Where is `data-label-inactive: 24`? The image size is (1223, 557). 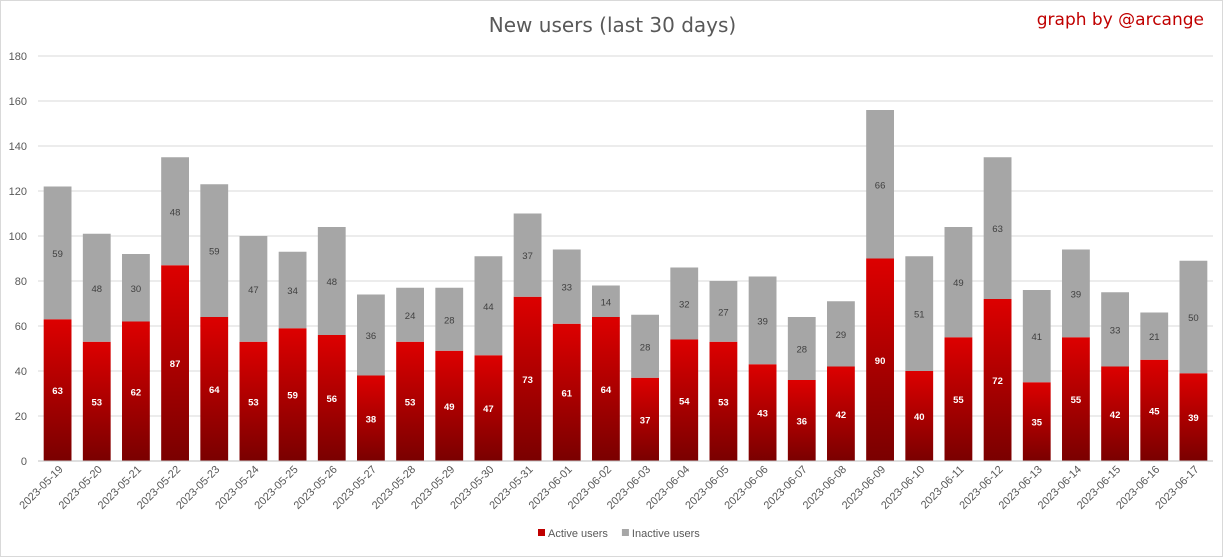
data-label-inactive: 24 is located at coordinates (410, 316).